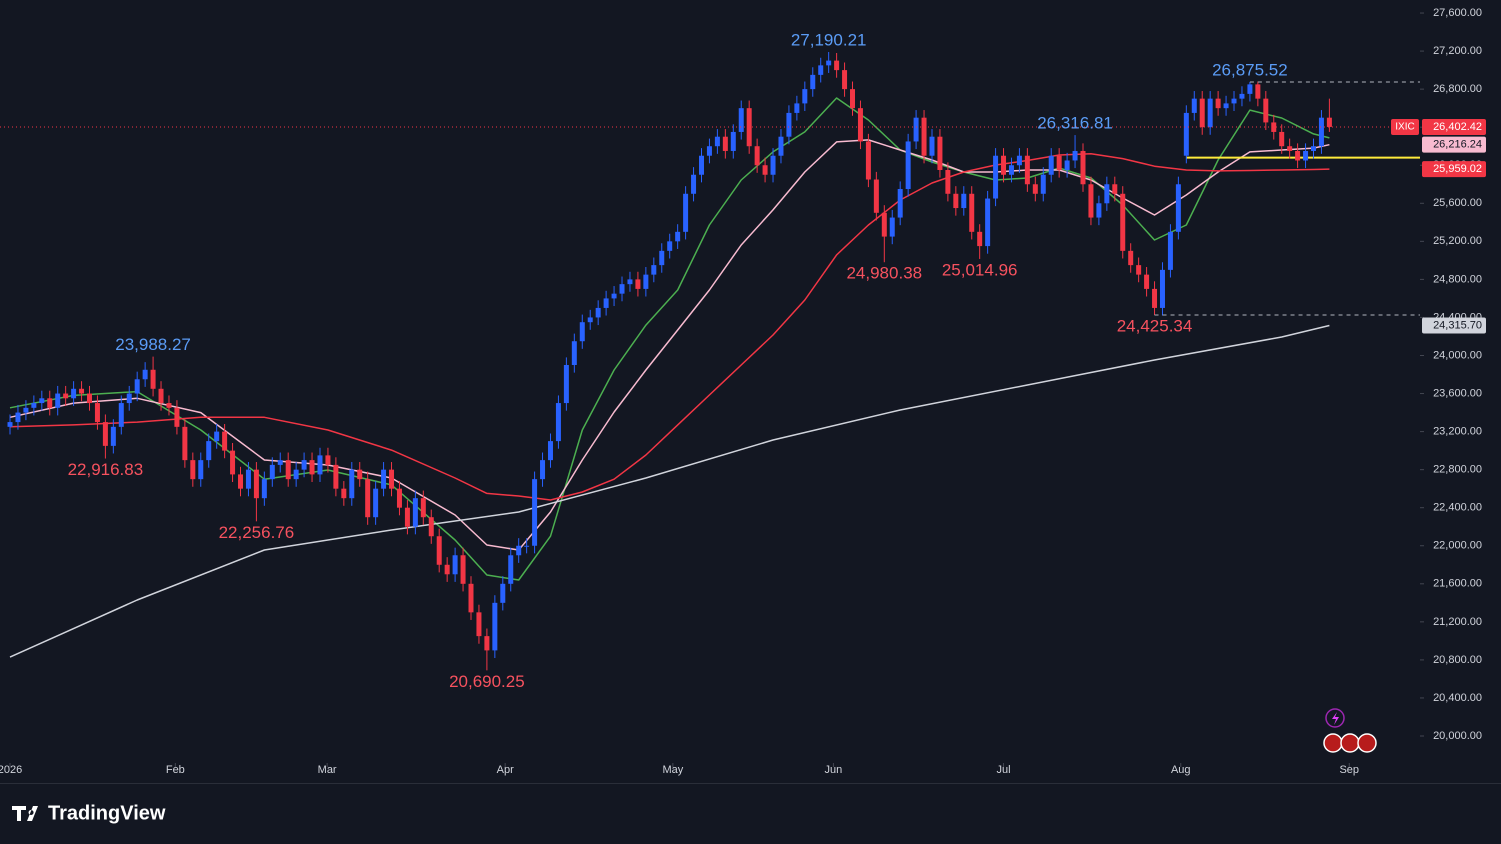 The width and height of the screenshot is (1501, 844). Describe the element at coordinates (1457, 203) in the screenshot. I see `y-tick-label: 25,600.00` at that location.